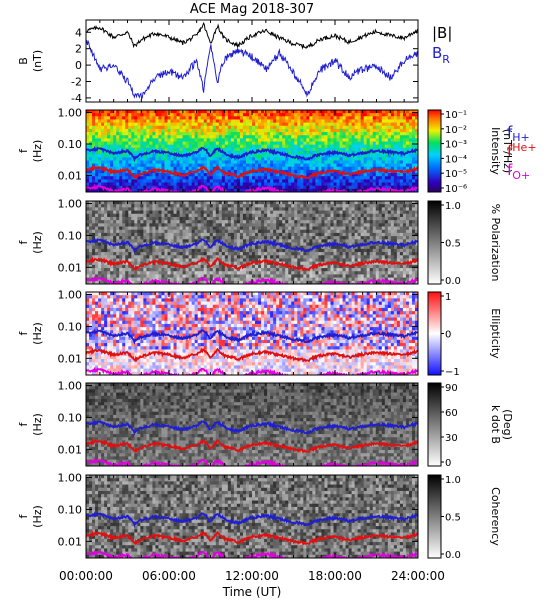  I want to click on y-label-text: B, so click(23, 61).